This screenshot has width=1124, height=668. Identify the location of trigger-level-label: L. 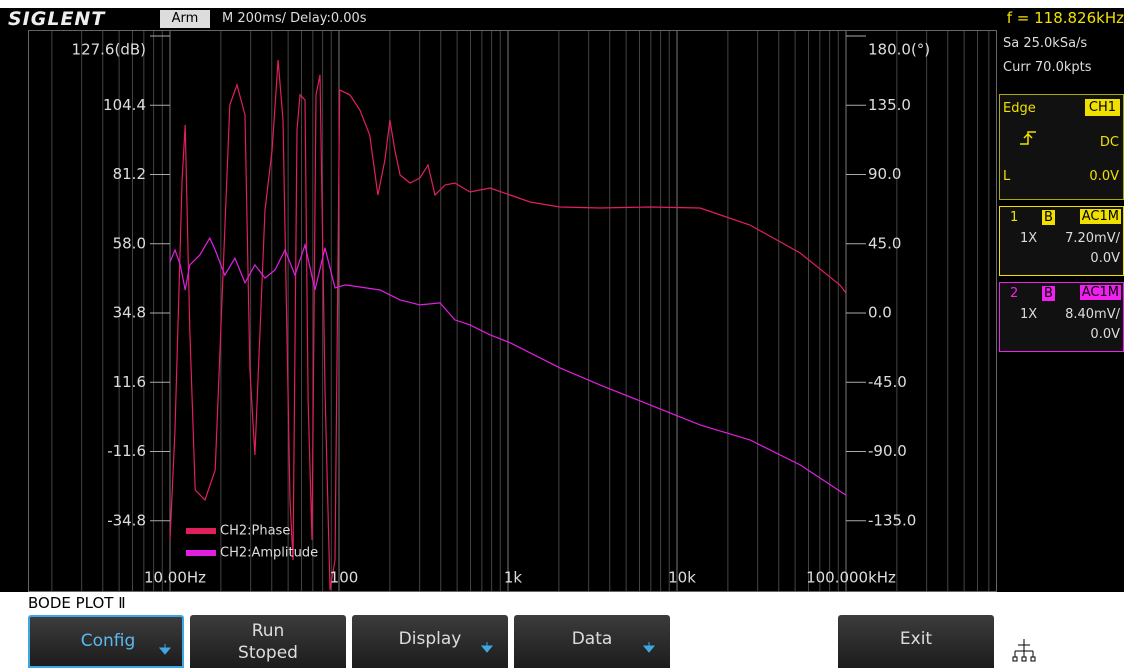
(1007, 176).